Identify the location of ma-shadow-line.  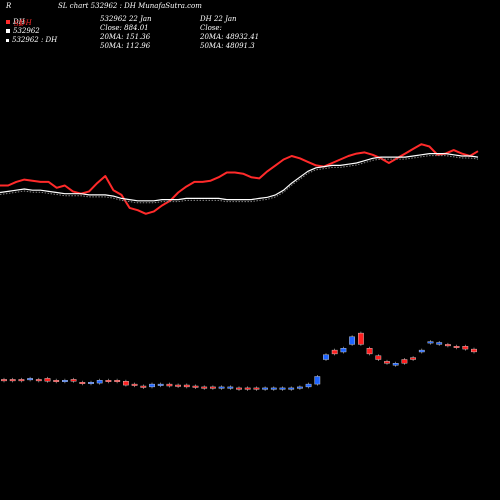
(239, 179).